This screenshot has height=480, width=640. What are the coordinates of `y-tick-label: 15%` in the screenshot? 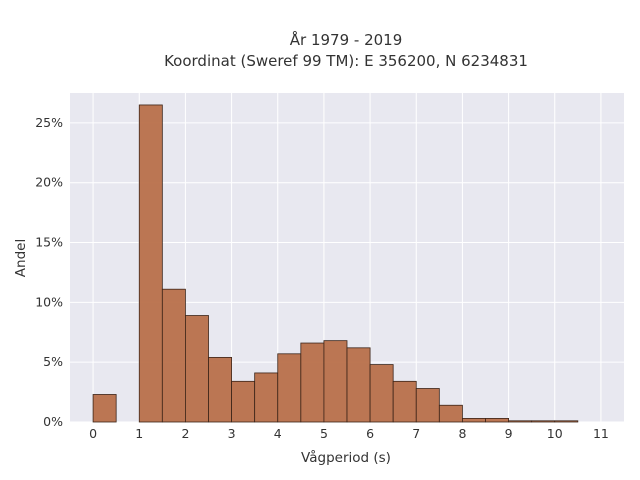 It's located at (49, 242).